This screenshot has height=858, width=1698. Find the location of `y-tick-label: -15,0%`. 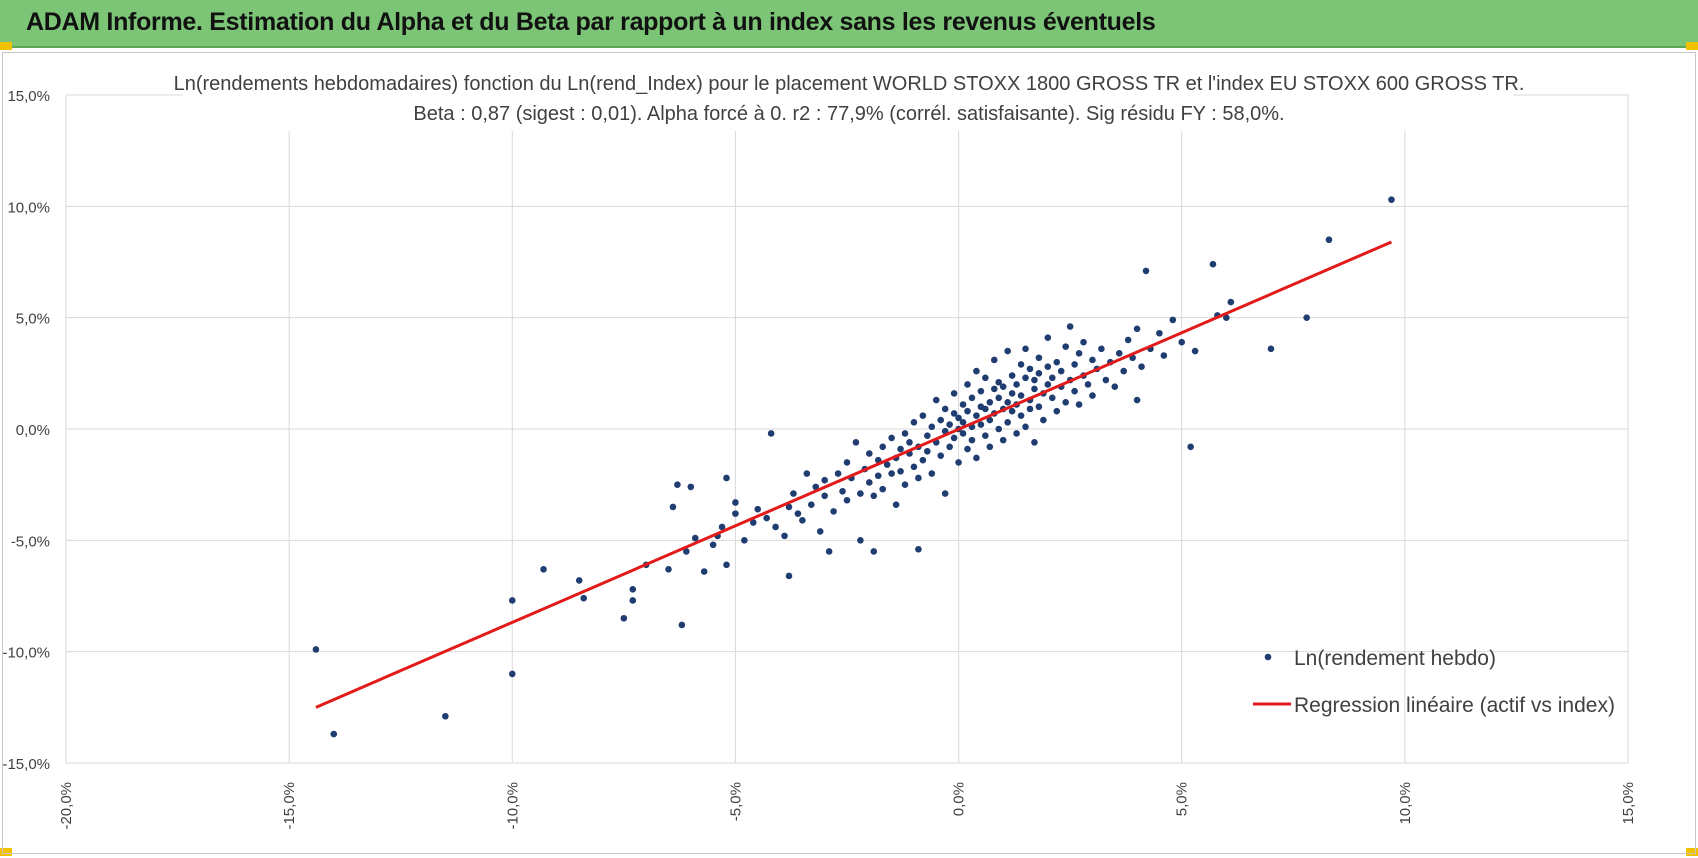

y-tick-label: -15,0% is located at coordinates (26, 764).